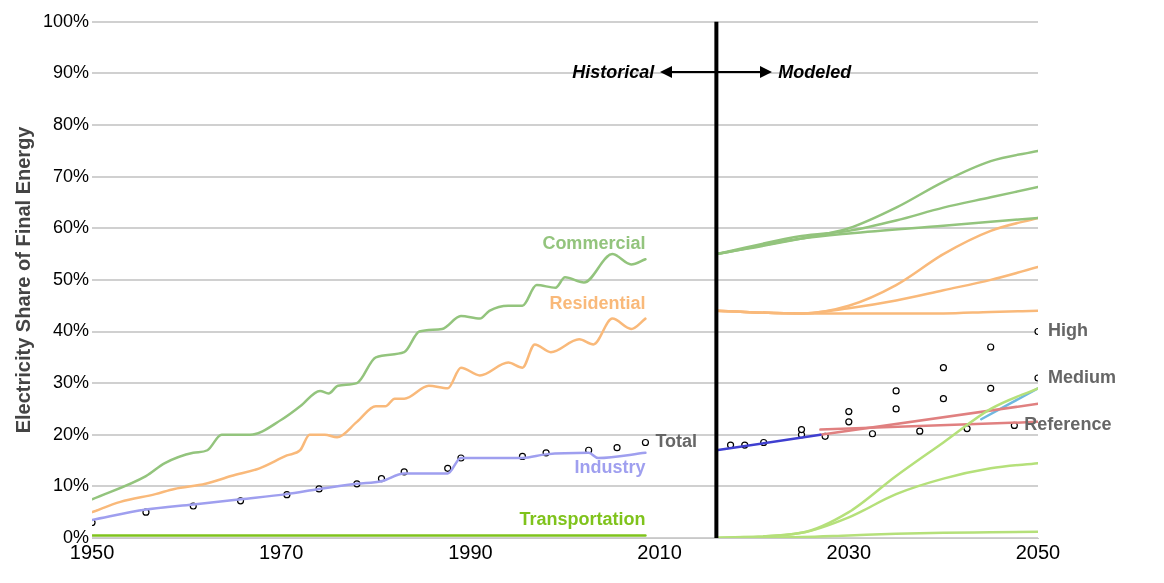 Image resolution: width=1164 pixels, height=583 pixels. Describe the element at coordinates (613, 72) in the screenshot. I see `annotation: Historical` at that location.